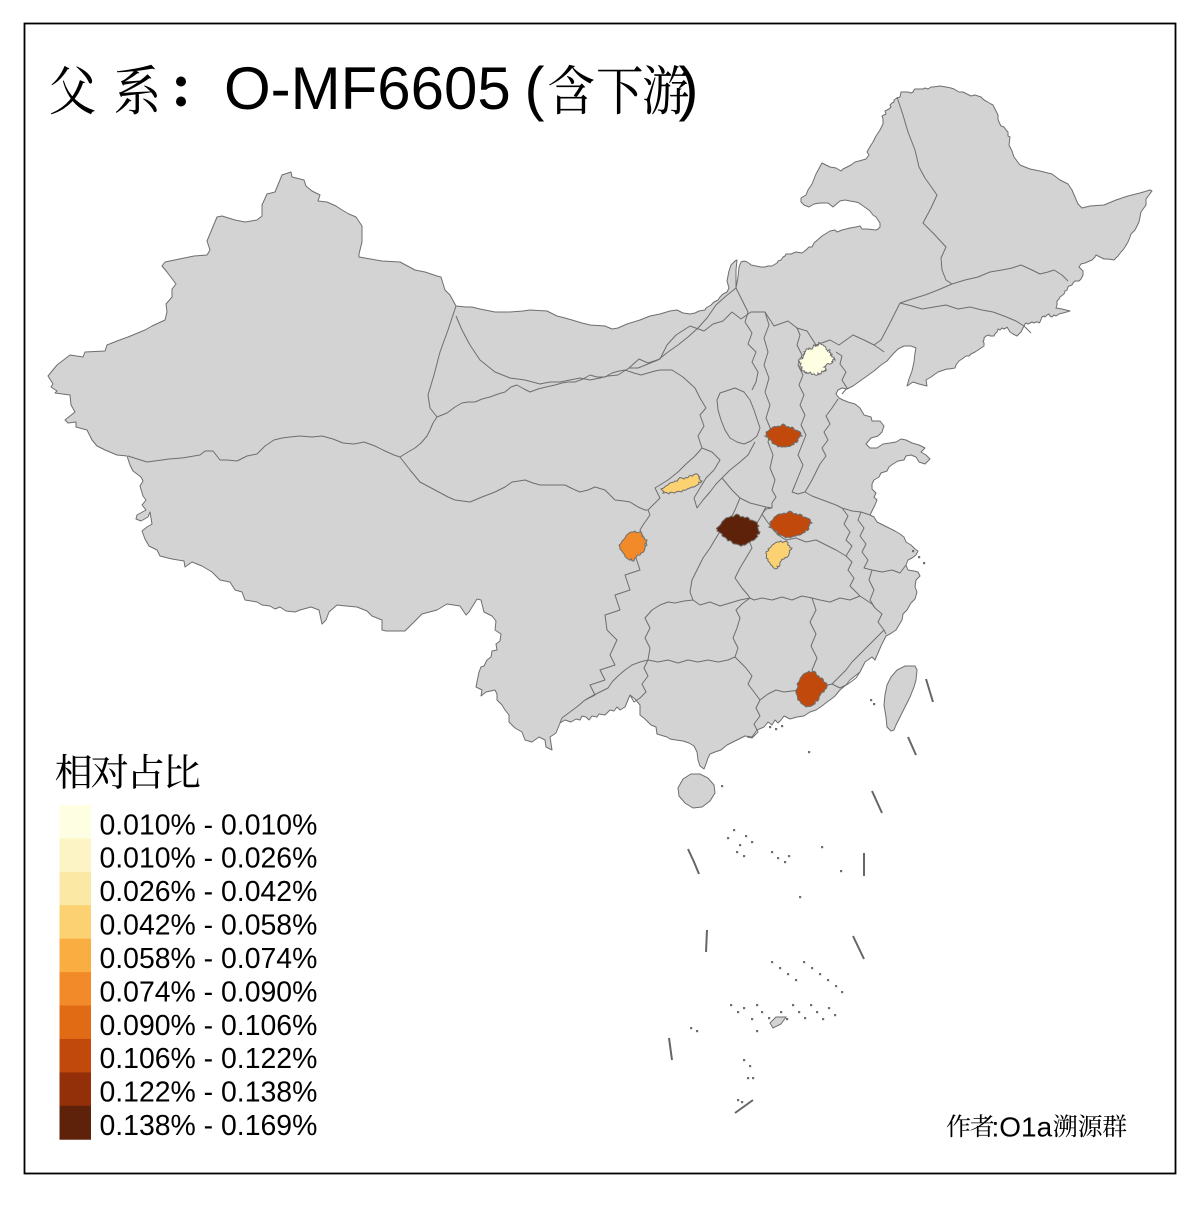 This screenshot has width=1200, height=1205. Describe the element at coordinates (209, 959) in the screenshot. I see `svg-text: 0.058% - 0.074%` at that location.